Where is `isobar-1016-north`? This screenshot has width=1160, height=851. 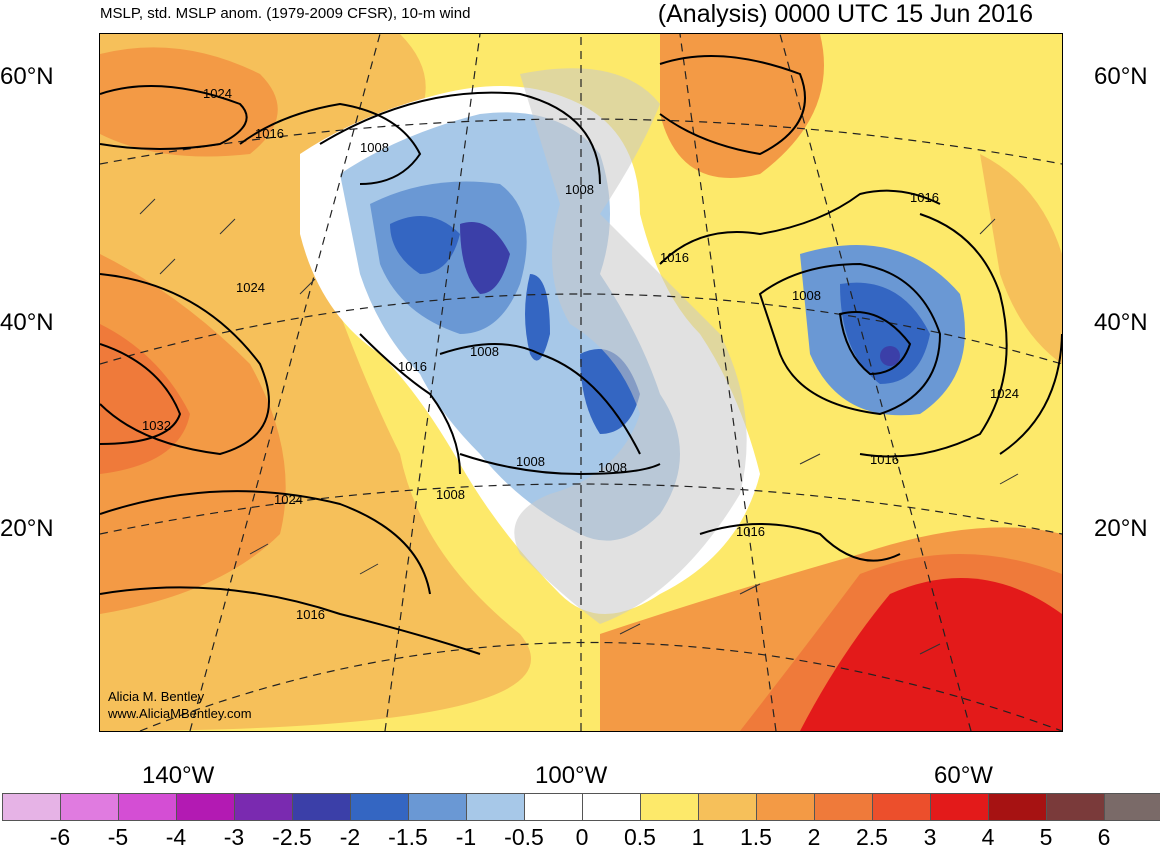 isobar-1016-north is located at coordinates (330, 143).